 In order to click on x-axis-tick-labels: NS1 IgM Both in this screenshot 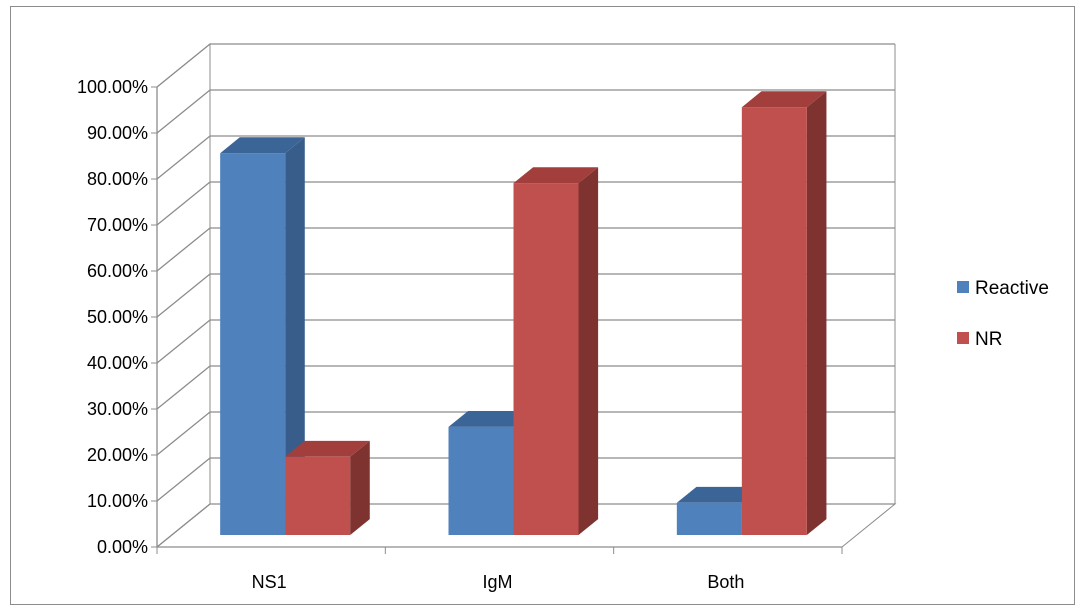, I will do `click(498, 582)`.